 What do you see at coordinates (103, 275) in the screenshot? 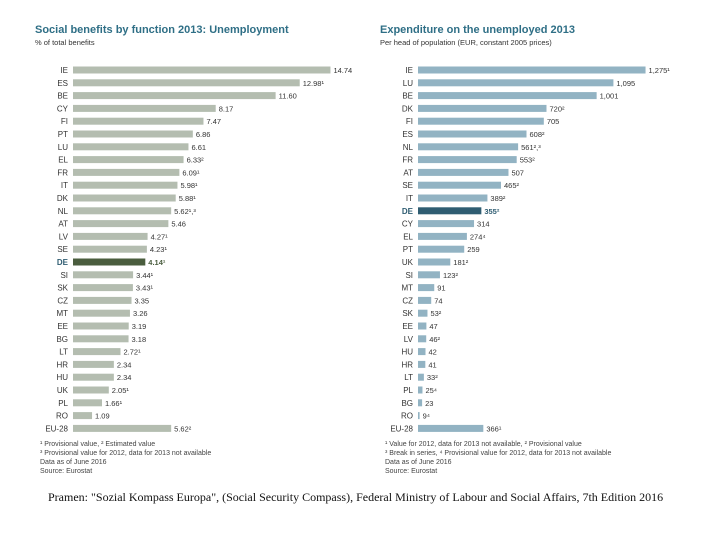
I see `bar-si` at bounding box center [103, 275].